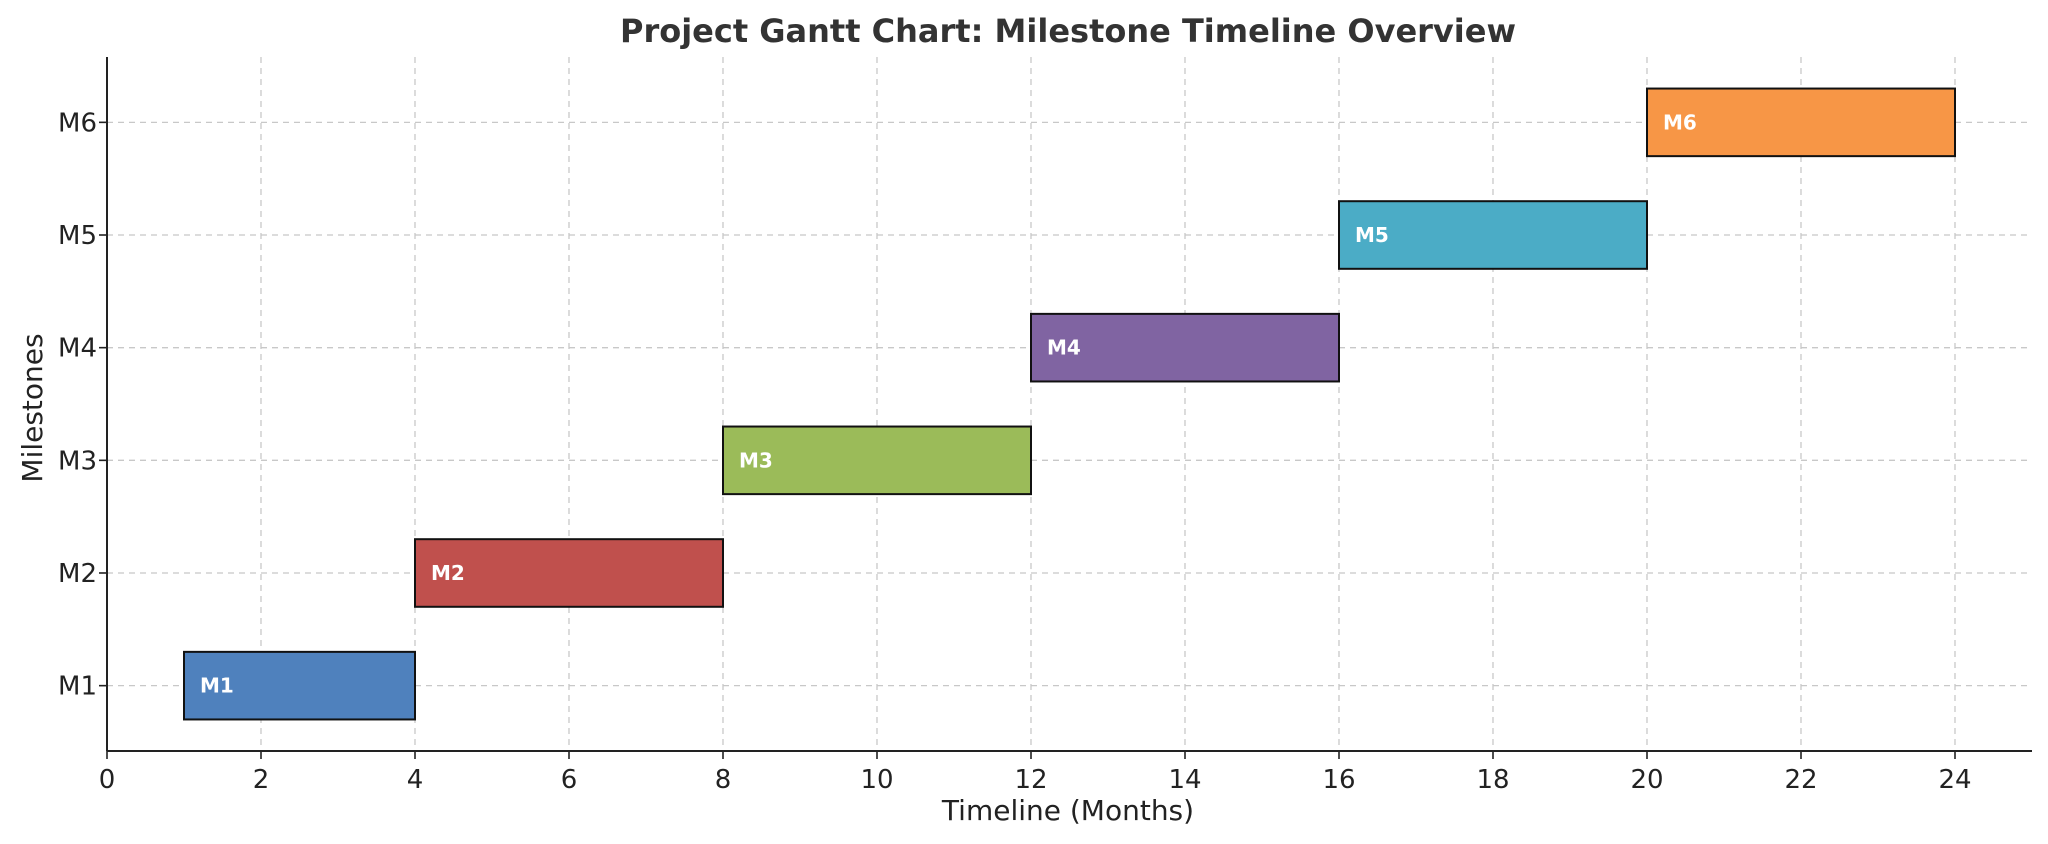 This screenshot has height=844, width=2048. I want to click on gantt-bar-m4, so click(1185, 347).